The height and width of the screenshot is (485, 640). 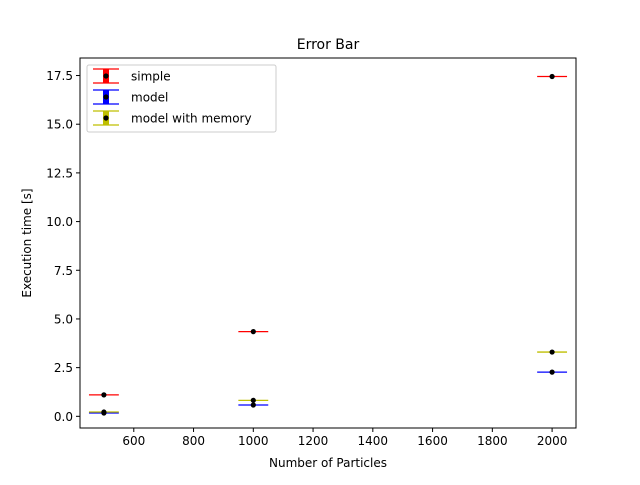 I want to click on y-tick-label: 2.5, so click(x=63, y=368).